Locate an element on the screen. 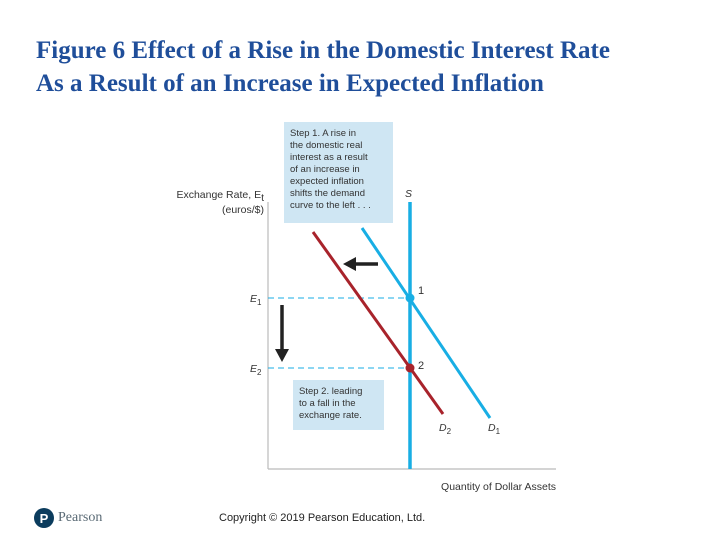 This screenshot has width=720, height=540. x-axis-label: Quantity of Dollar Assets is located at coordinates (498, 487).